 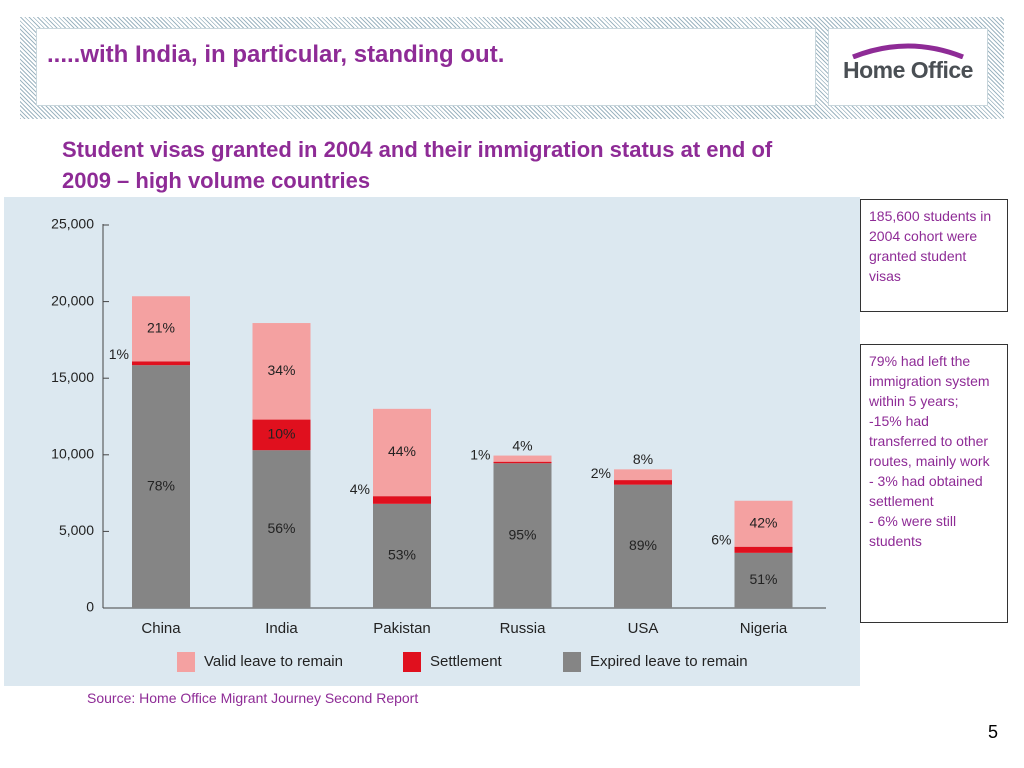 I want to click on data-label-expired: 53%, so click(x=402, y=555).